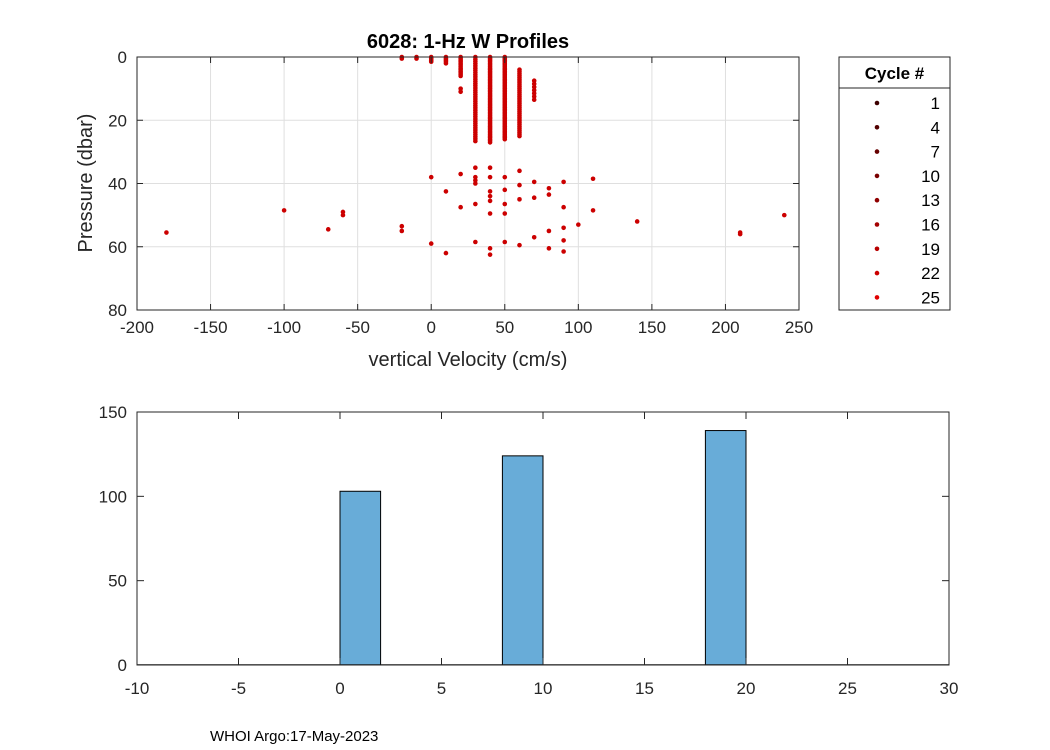 The image size is (1050, 750). Describe the element at coordinates (441, 688) in the screenshot. I see `histogram-x-tick-label: 5` at that location.